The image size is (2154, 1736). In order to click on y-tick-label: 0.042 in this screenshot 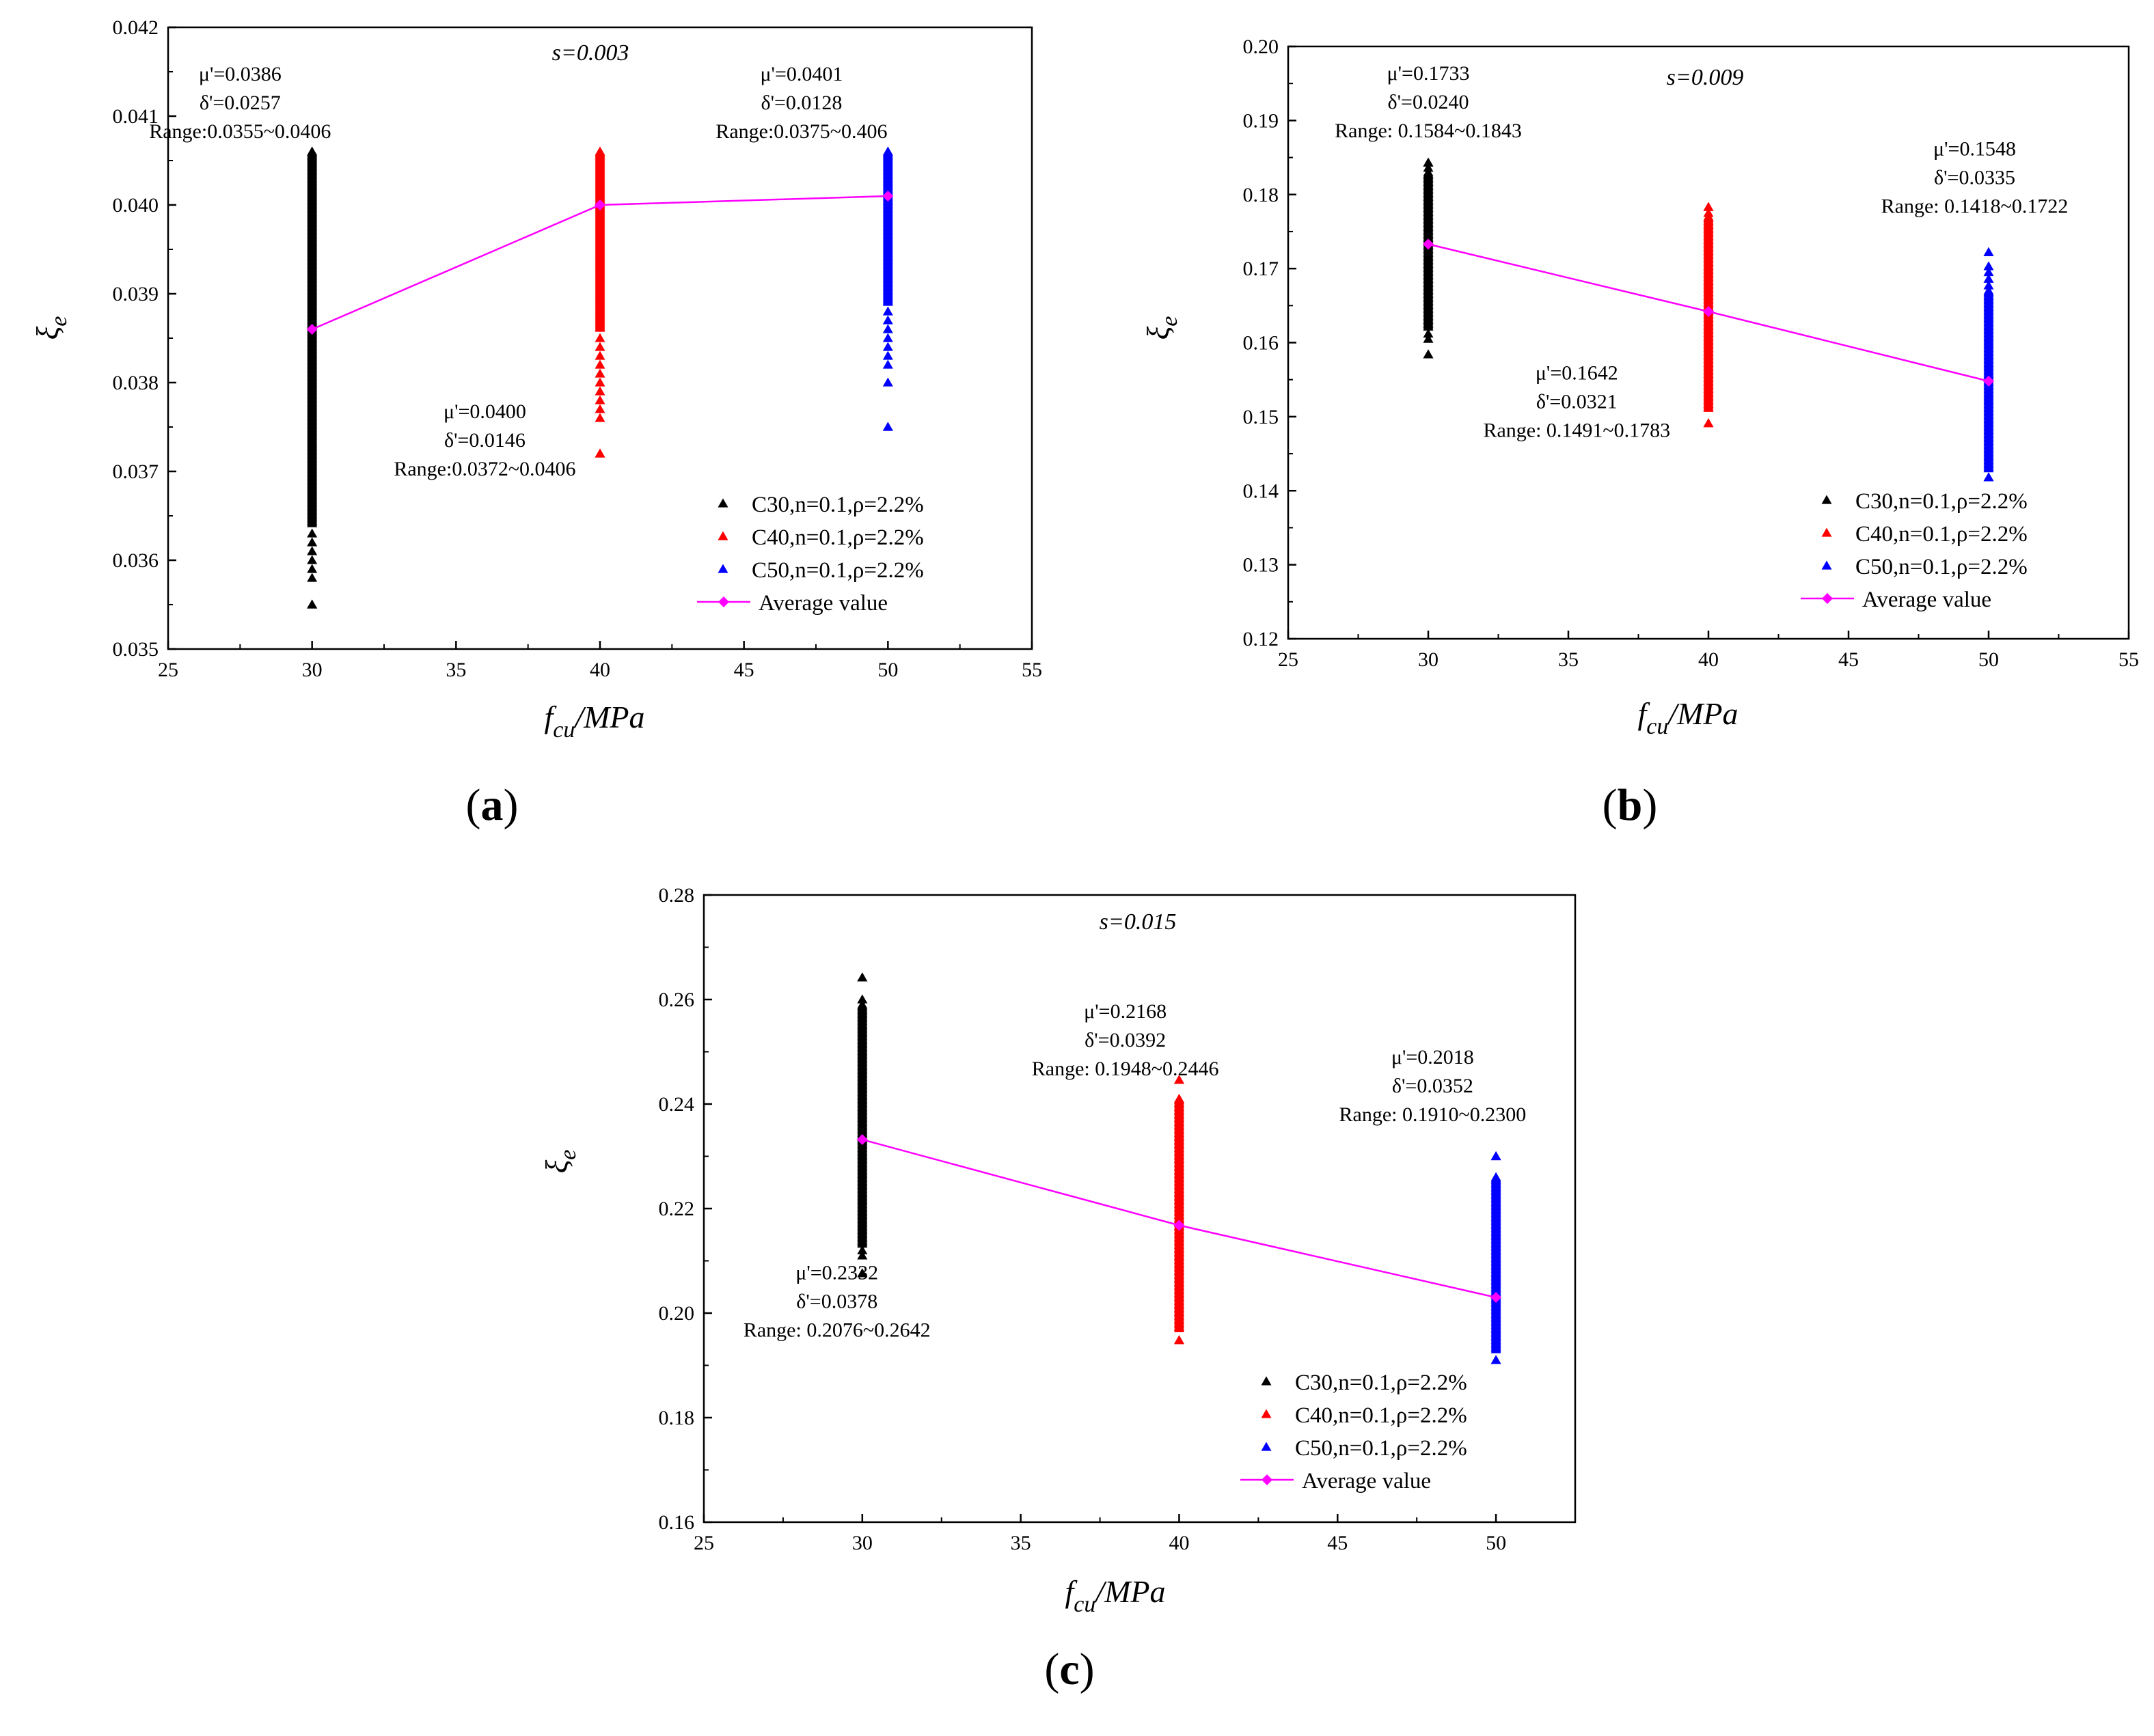, I will do `click(136, 27)`.